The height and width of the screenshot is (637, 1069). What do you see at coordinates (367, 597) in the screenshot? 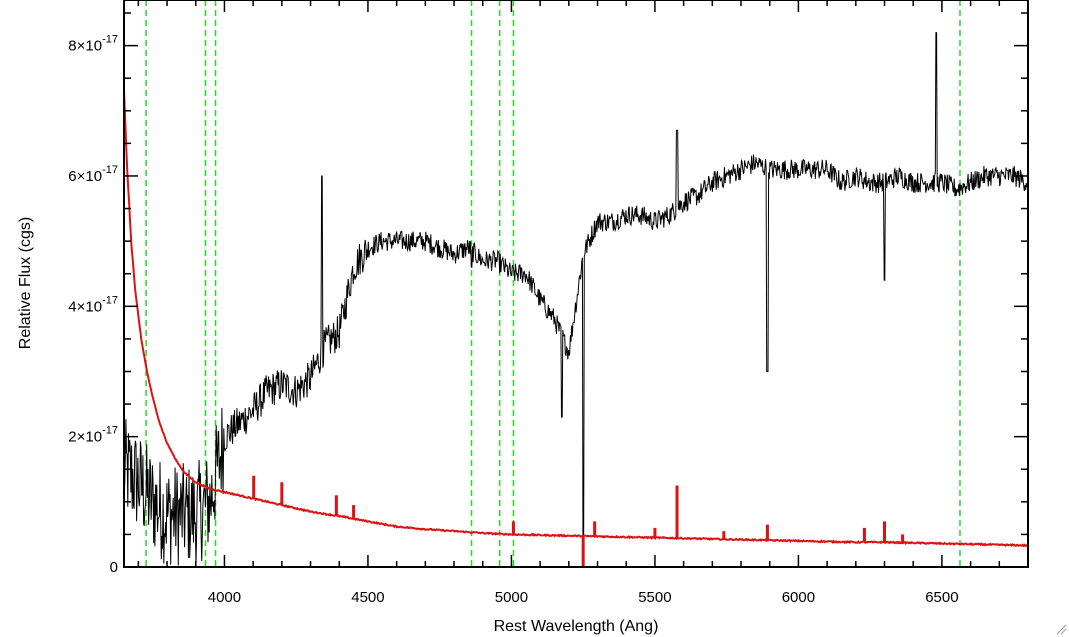
I see `x-tick-label: 4500` at bounding box center [367, 597].